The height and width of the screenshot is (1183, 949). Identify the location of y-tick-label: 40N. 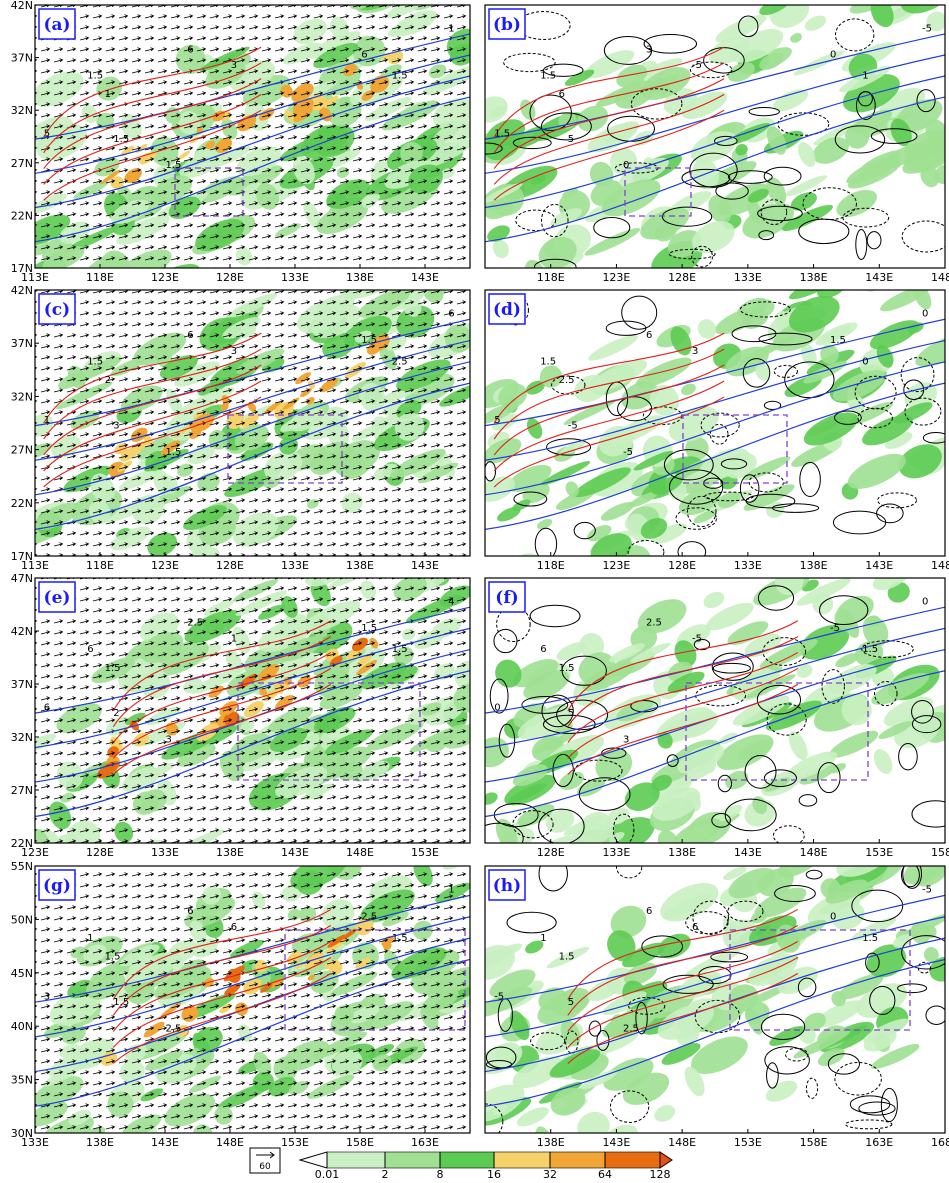
(22, 1026).